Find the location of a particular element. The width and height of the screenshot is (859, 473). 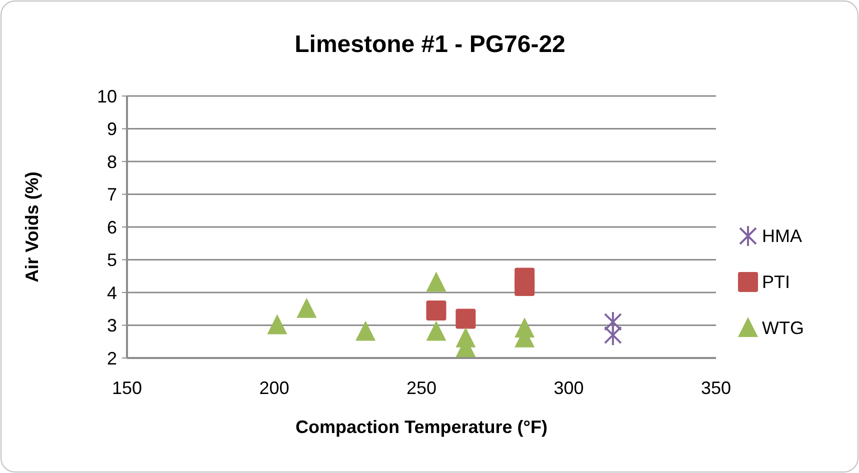

y-tick-label: 4 is located at coordinates (111, 292).